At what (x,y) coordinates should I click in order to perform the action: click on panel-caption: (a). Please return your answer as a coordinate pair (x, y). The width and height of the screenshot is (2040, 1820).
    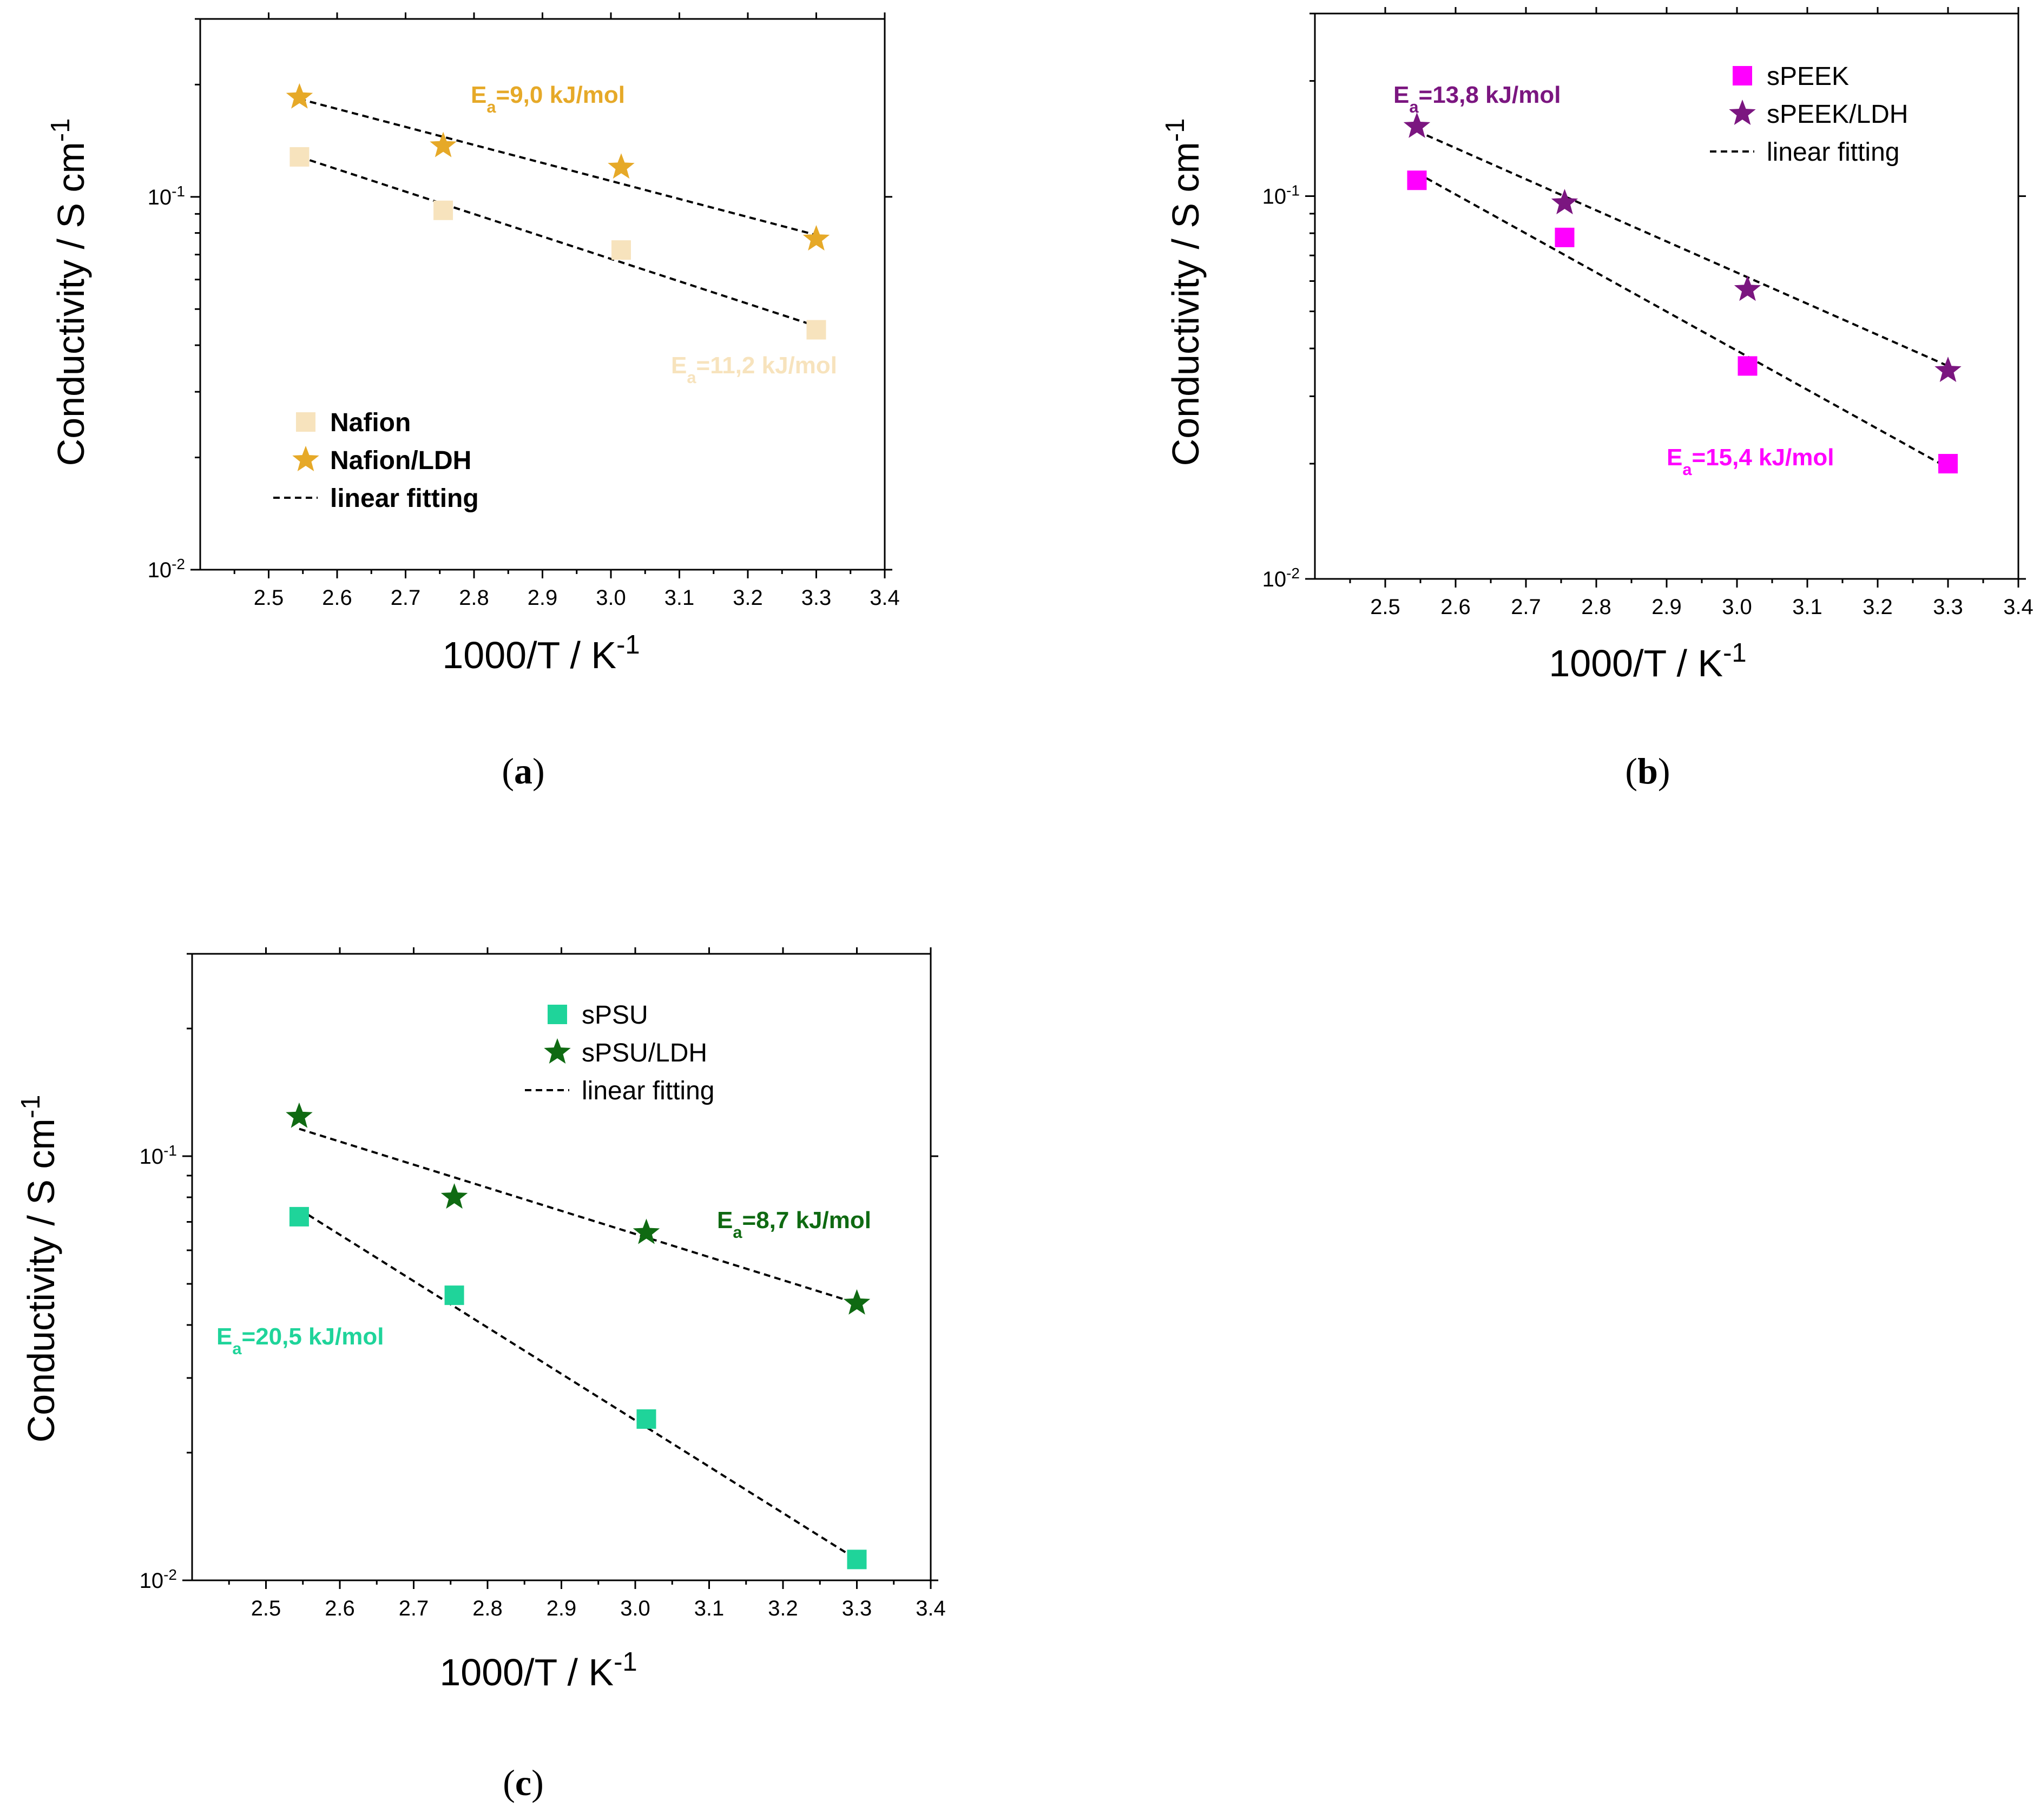
    Looking at the image, I should click on (523, 771).